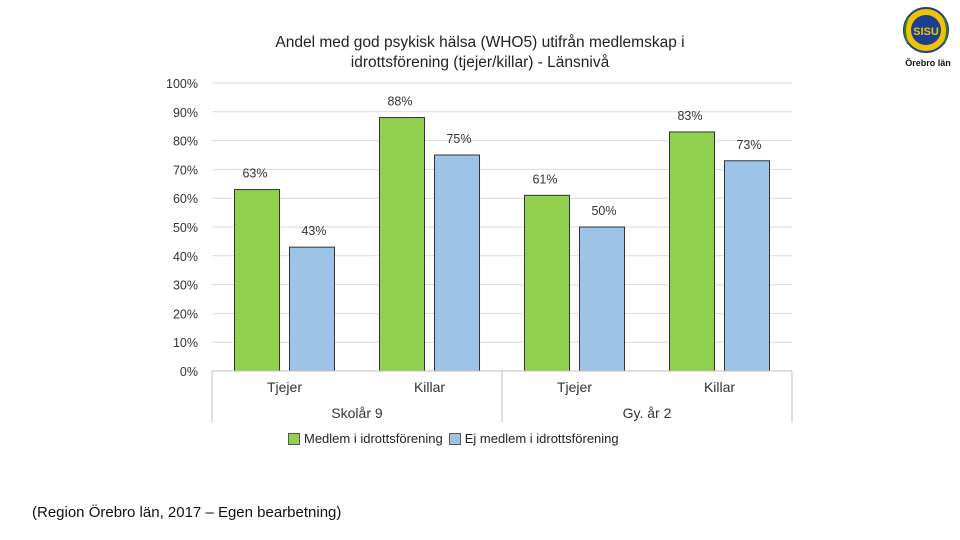 This screenshot has height=540, width=960. Describe the element at coordinates (541, 438) in the screenshot. I see `legend-label-nonmember: Ej medlem i idrottsförening` at that location.